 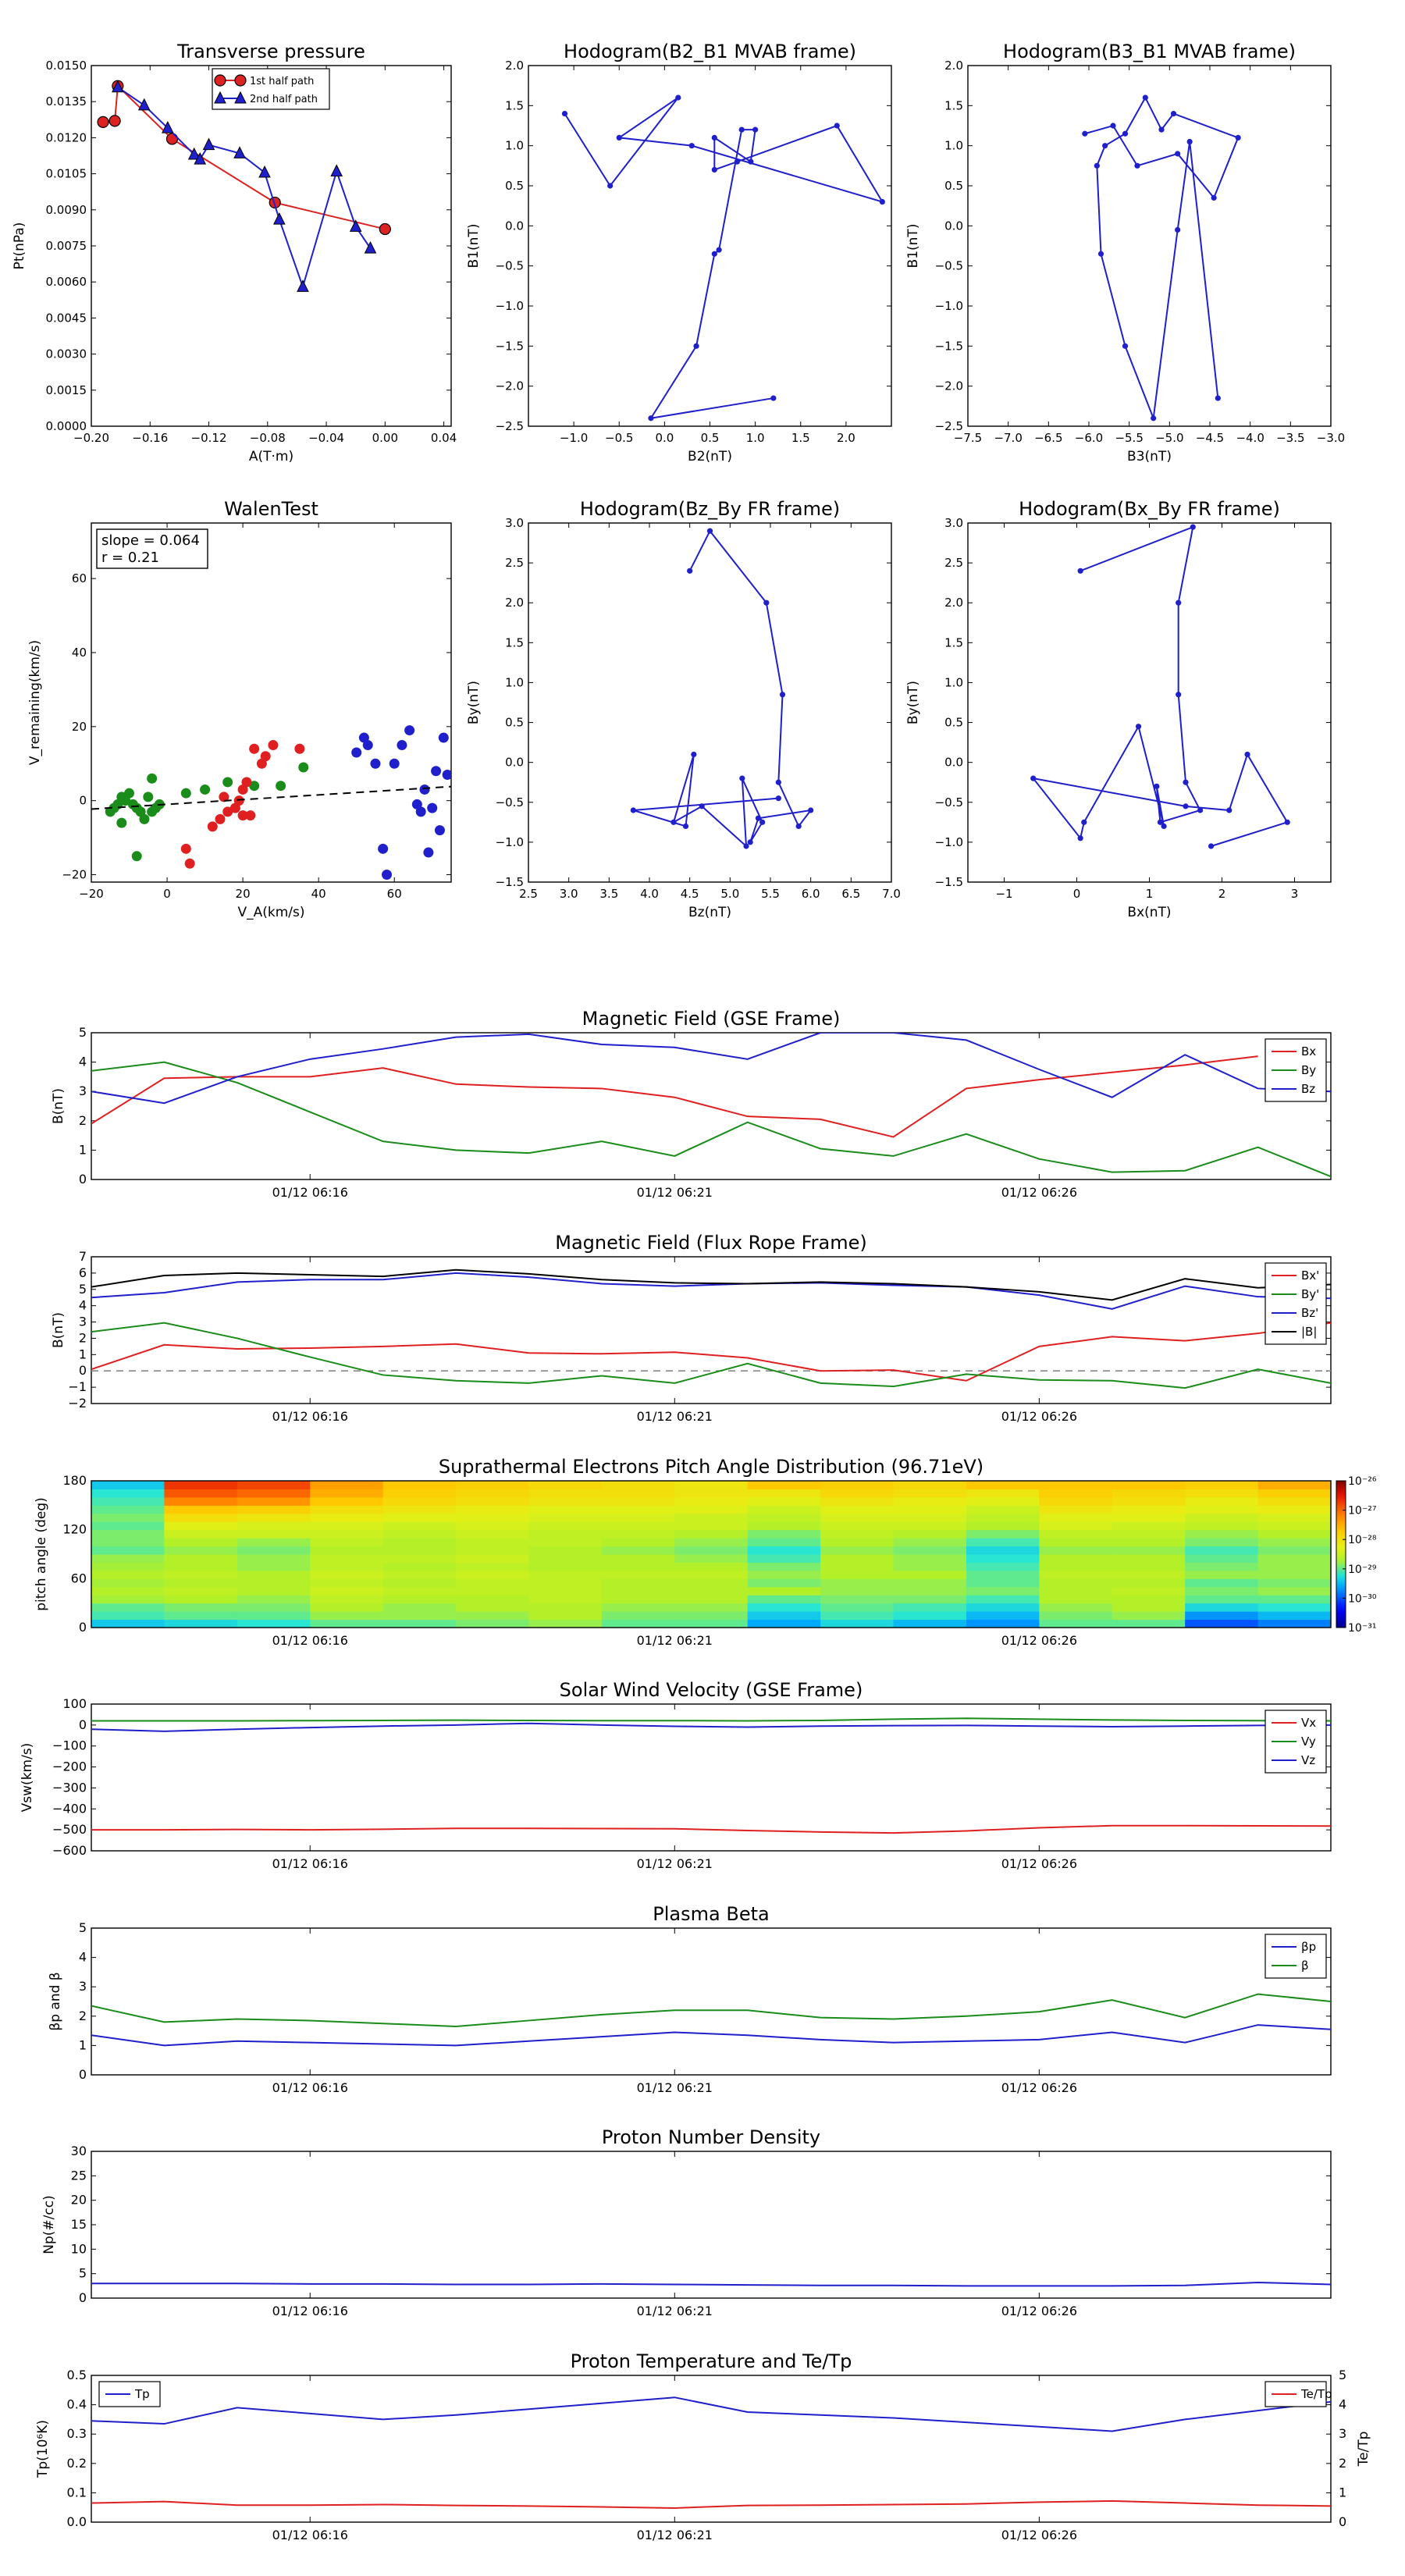 What do you see at coordinates (271, 797) in the screenshot?
I see `fit-line` at bounding box center [271, 797].